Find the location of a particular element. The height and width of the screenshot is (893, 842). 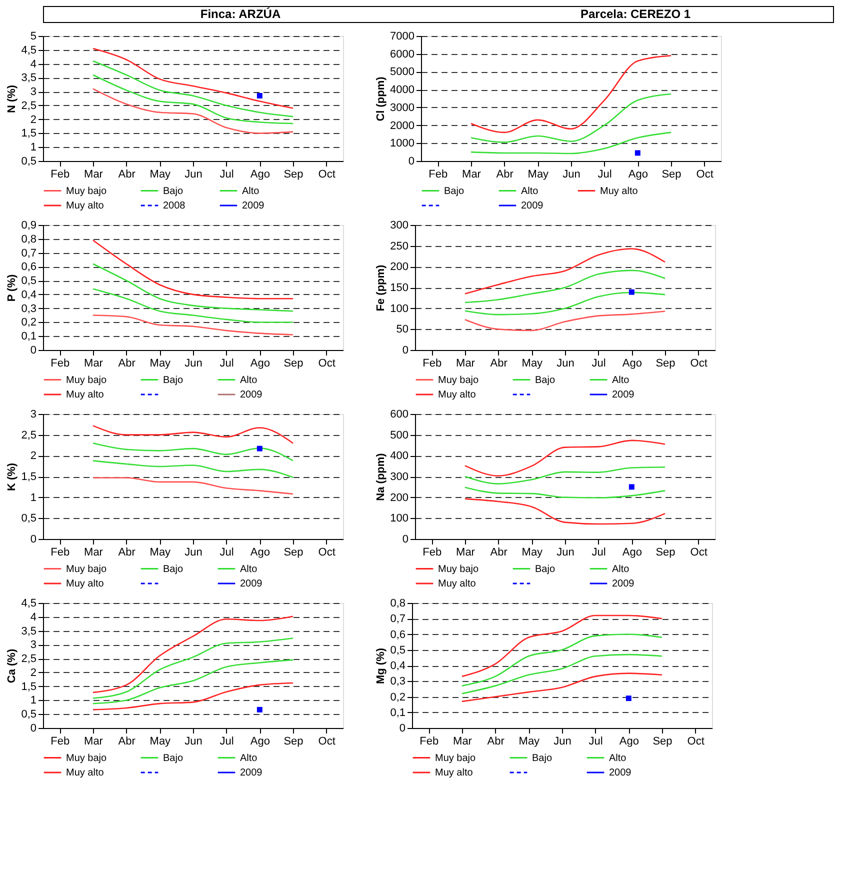

y-tick-label: 4000 is located at coordinates (402, 90).